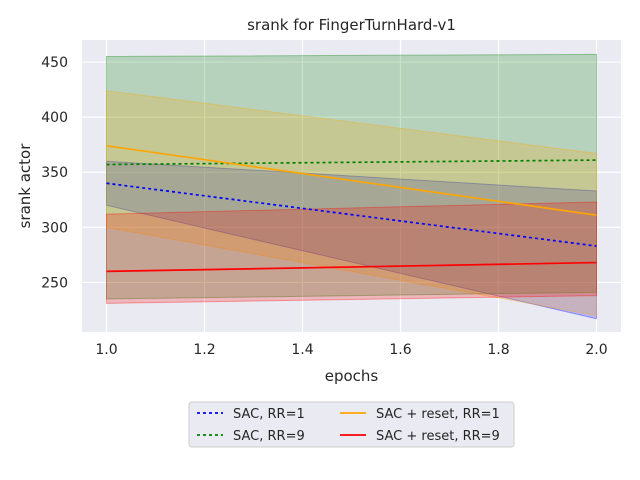 The image size is (640, 480). I want to click on x-tick-label: 1.6, so click(400, 350).